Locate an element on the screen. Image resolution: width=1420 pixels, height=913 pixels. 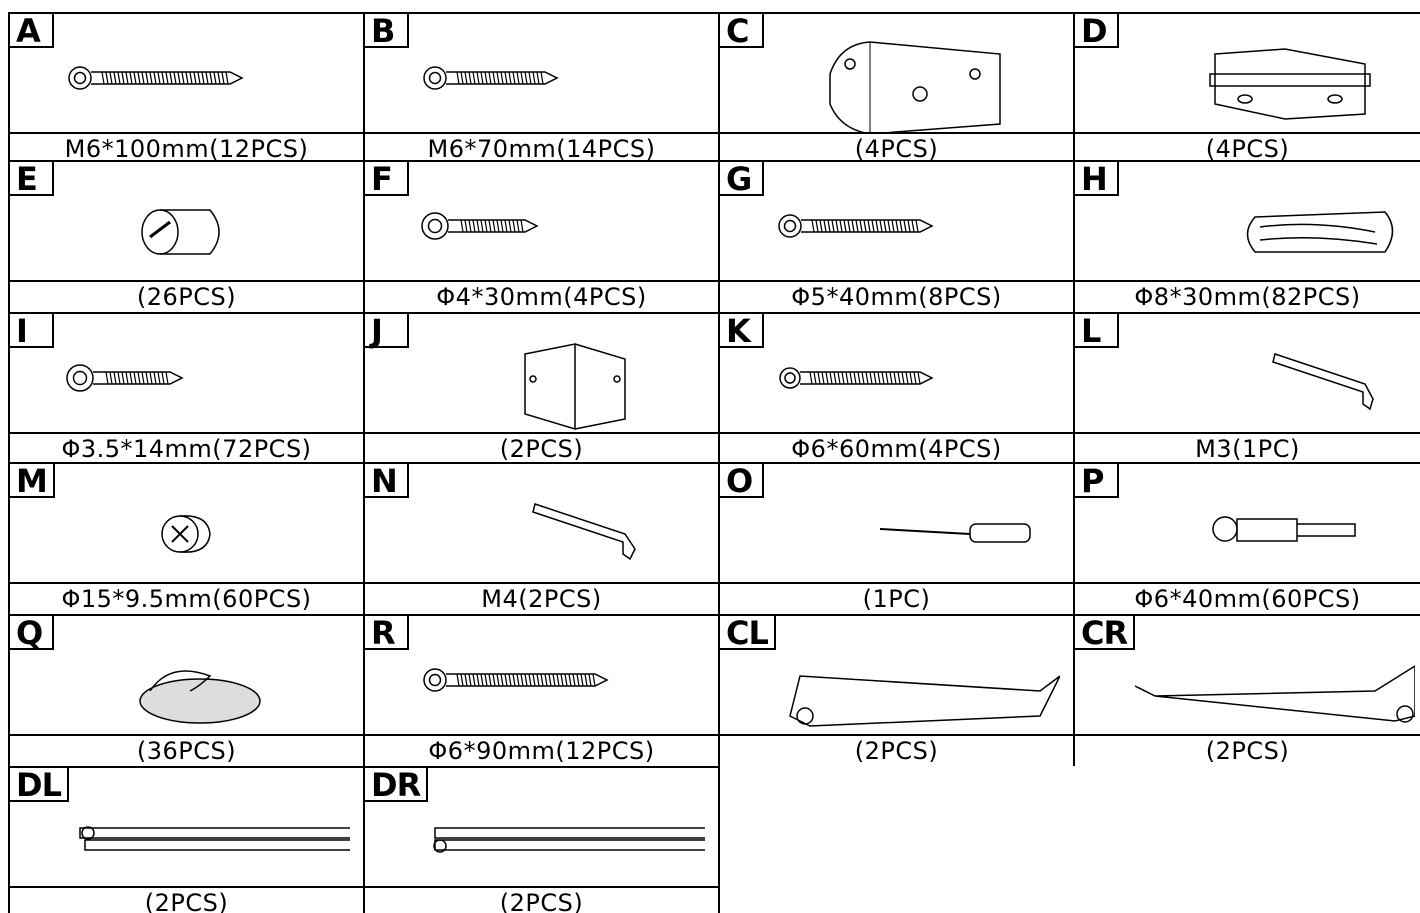
part-letter: O is located at coordinates (742, 481).